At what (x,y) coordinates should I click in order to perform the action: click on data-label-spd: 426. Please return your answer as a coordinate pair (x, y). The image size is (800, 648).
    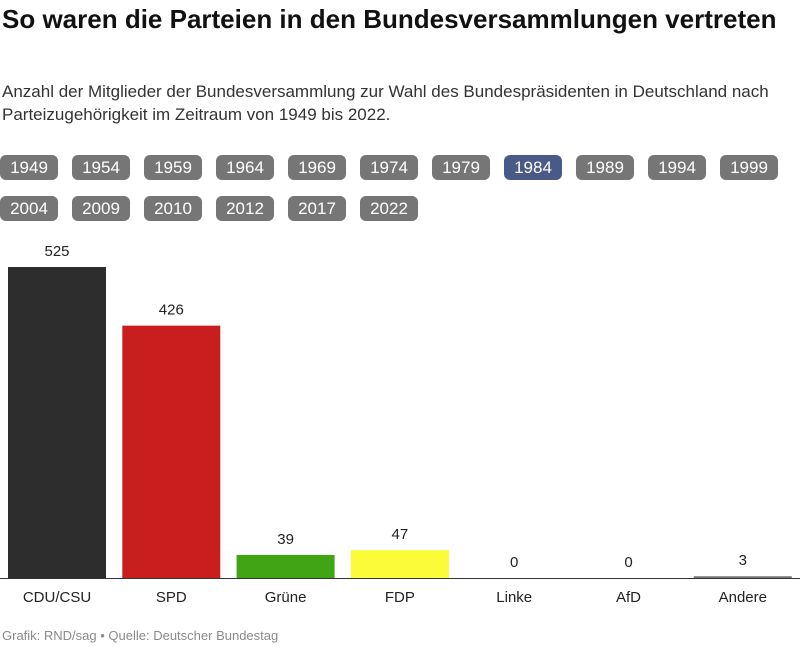
    Looking at the image, I should click on (171, 310).